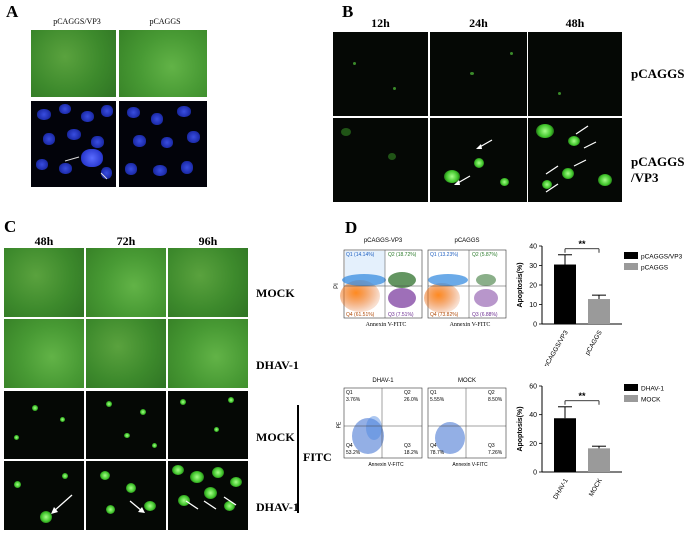 The height and width of the screenshot is (534, 685). What do you see at coordinates (126, 241) in the screenshot?
I see `panel-c-col-header: 72h` at bounding box center [126, 241].